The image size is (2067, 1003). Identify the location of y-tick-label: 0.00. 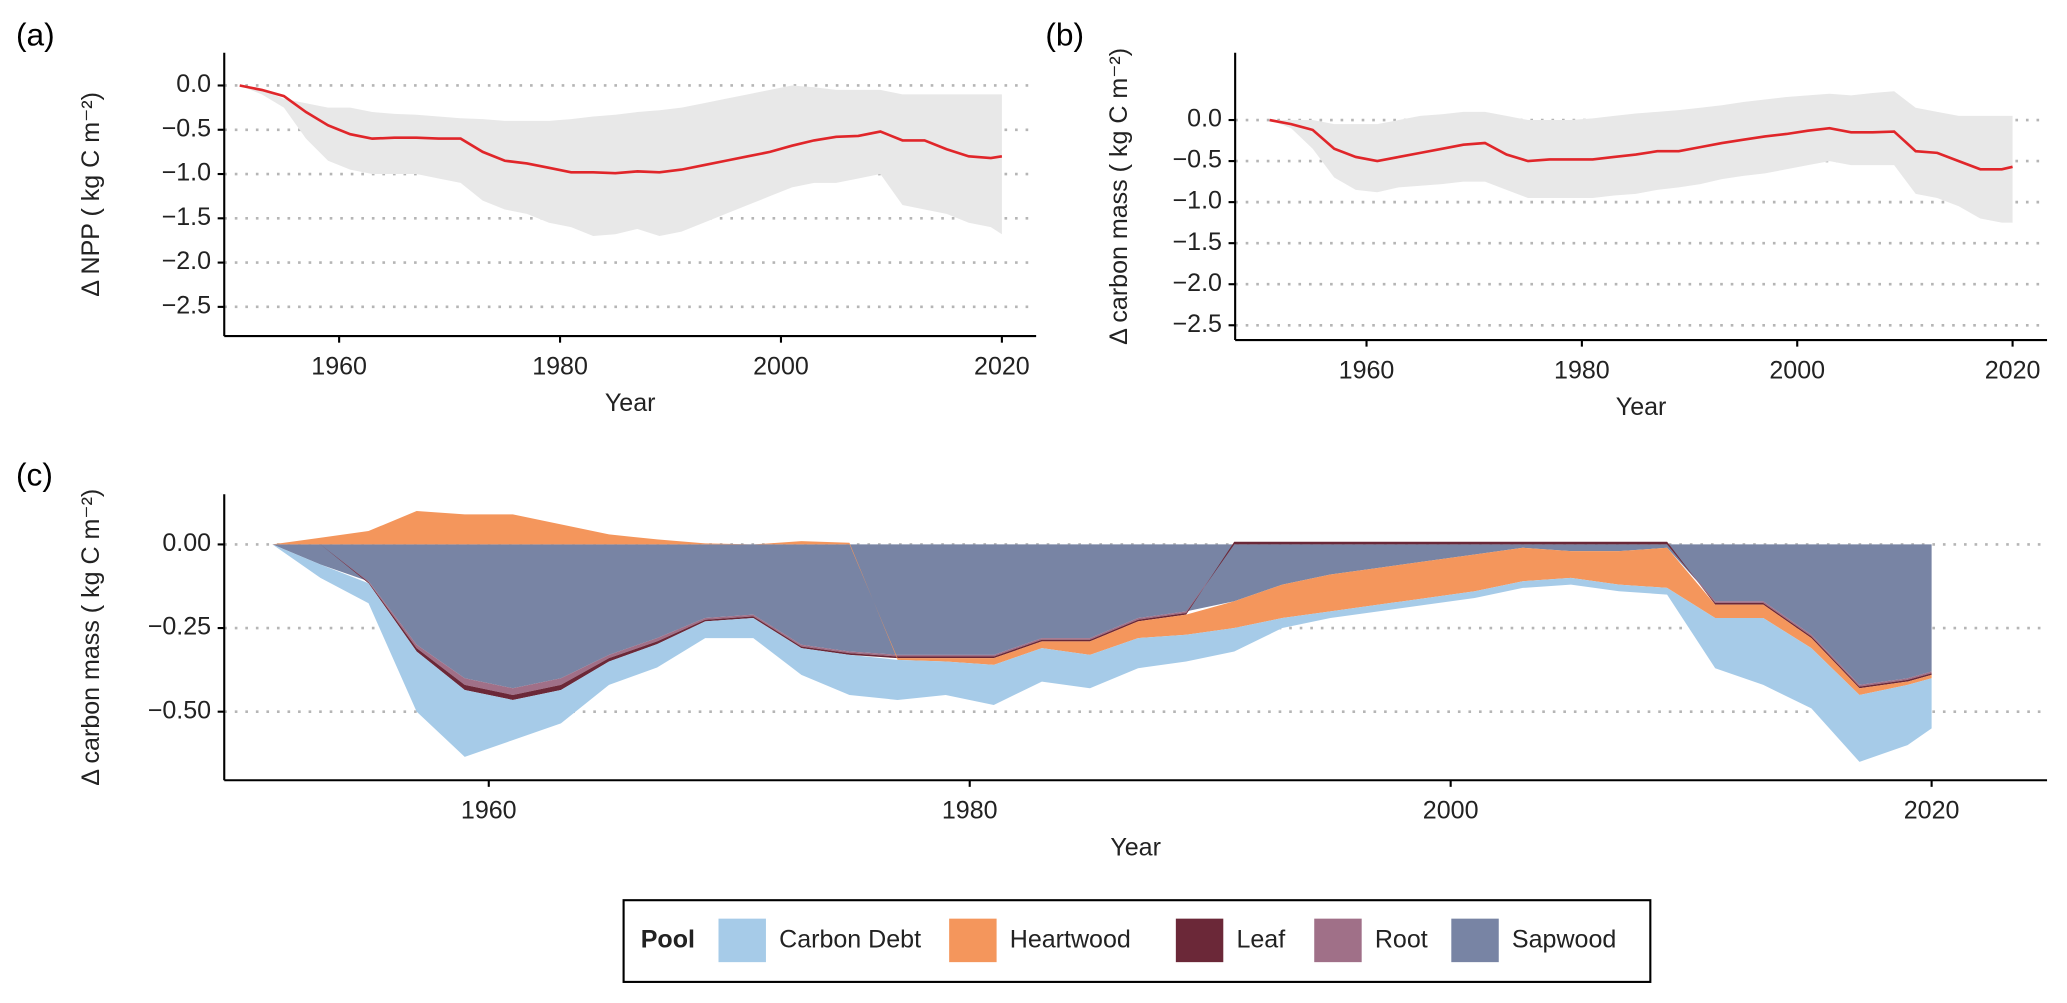
(186, 543).